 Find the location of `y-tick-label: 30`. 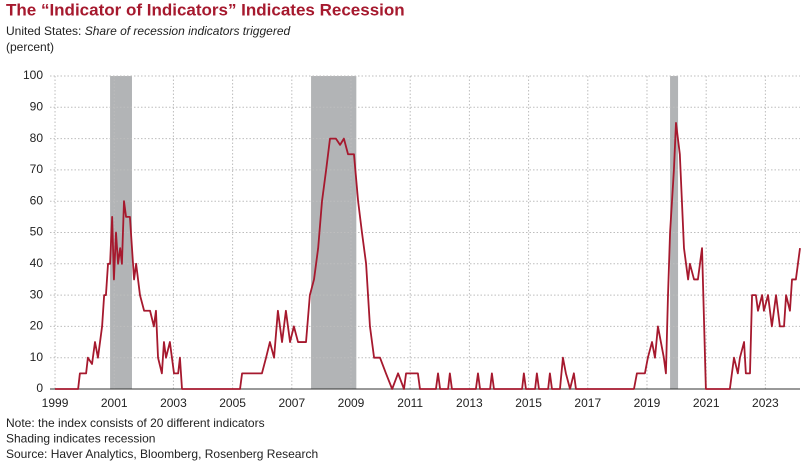

y-tick-label: 30 is located at coordinates (37, 294).